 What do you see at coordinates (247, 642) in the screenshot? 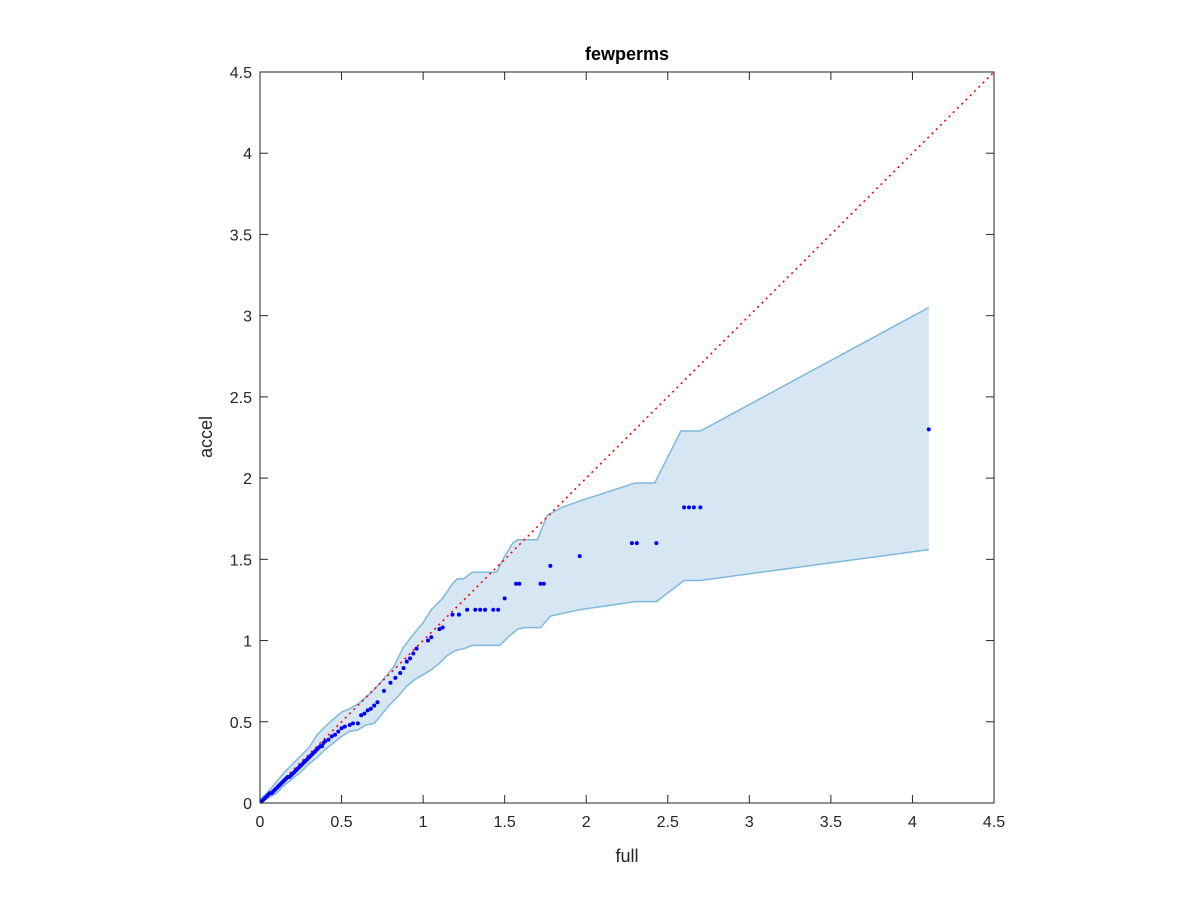
I see `y-tick-label: 1` at bounding box center [247, 642].